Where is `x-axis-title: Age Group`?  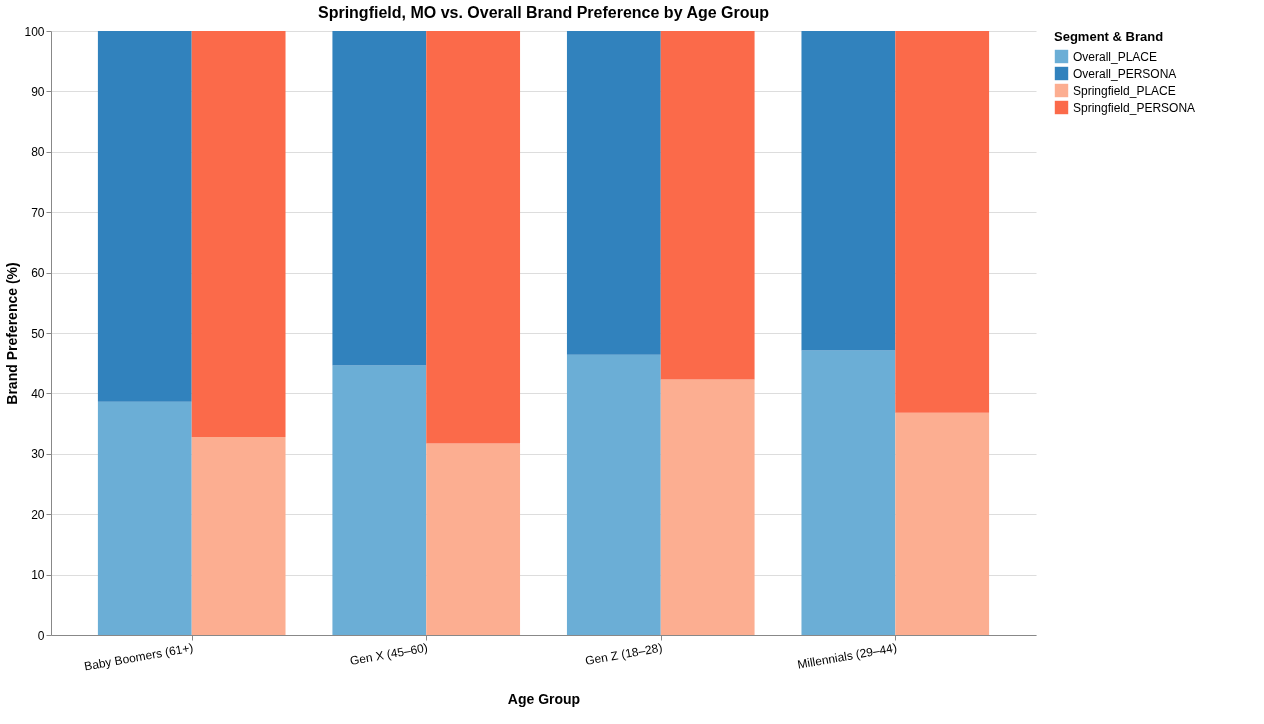
x-axis-title: Age Group is located at coordinates (544, 698).